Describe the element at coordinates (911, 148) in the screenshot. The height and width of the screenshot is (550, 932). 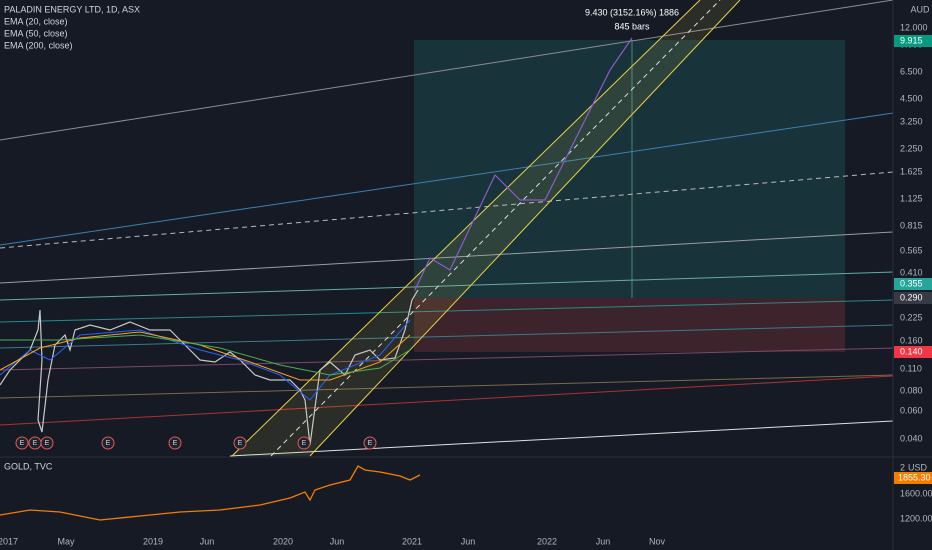
I see `price-tick: 2.250` at that location.